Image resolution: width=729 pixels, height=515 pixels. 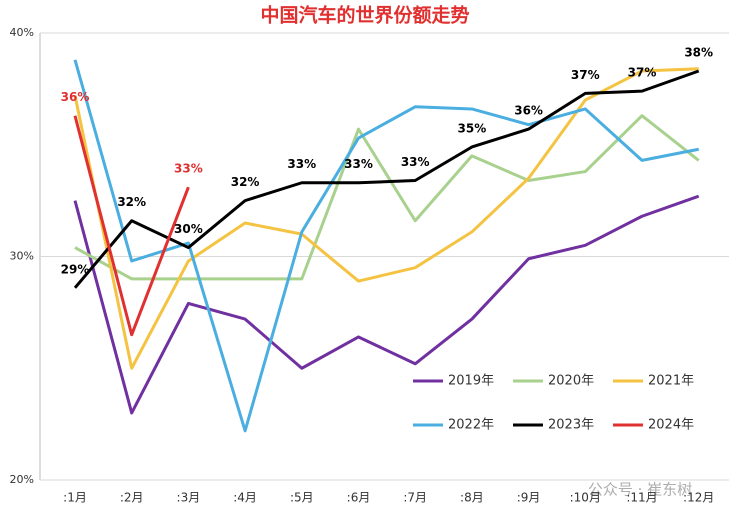 I want to click on y-tick-label: 30%, so click(x=22, y=256).